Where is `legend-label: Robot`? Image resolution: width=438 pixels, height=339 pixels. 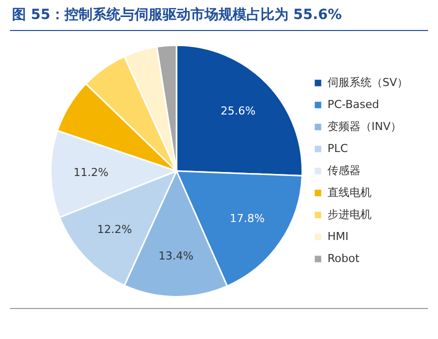 legend-label: Robot is located at coordinates (343, 258).